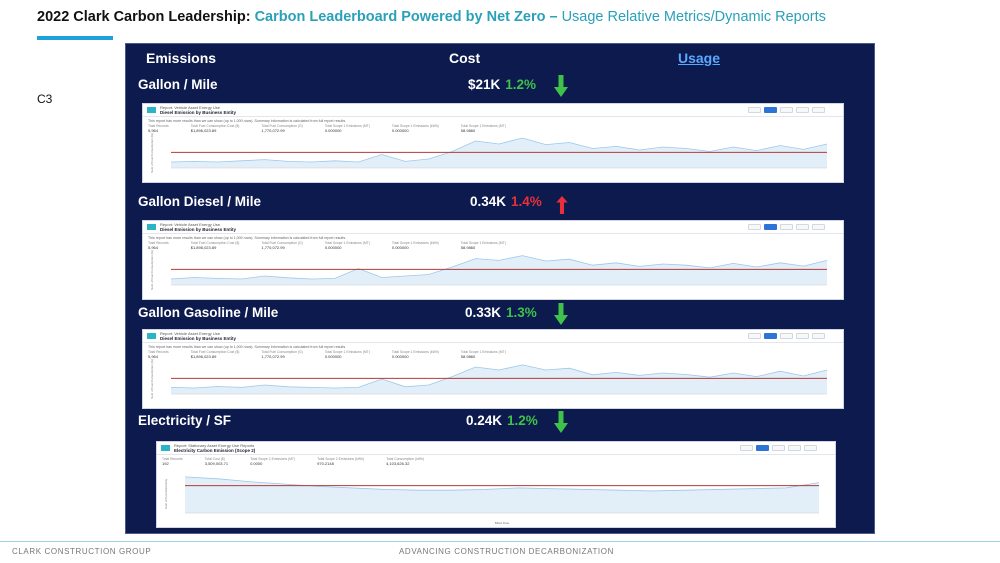  I want to click on footer-company: CLARK CONSTRUCTION GROUP, so click(82, 551).